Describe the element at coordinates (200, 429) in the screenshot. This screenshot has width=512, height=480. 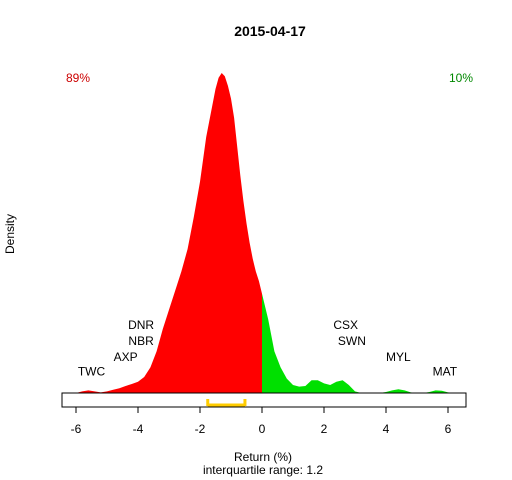
I see `x-tick-label: -2` at that location.